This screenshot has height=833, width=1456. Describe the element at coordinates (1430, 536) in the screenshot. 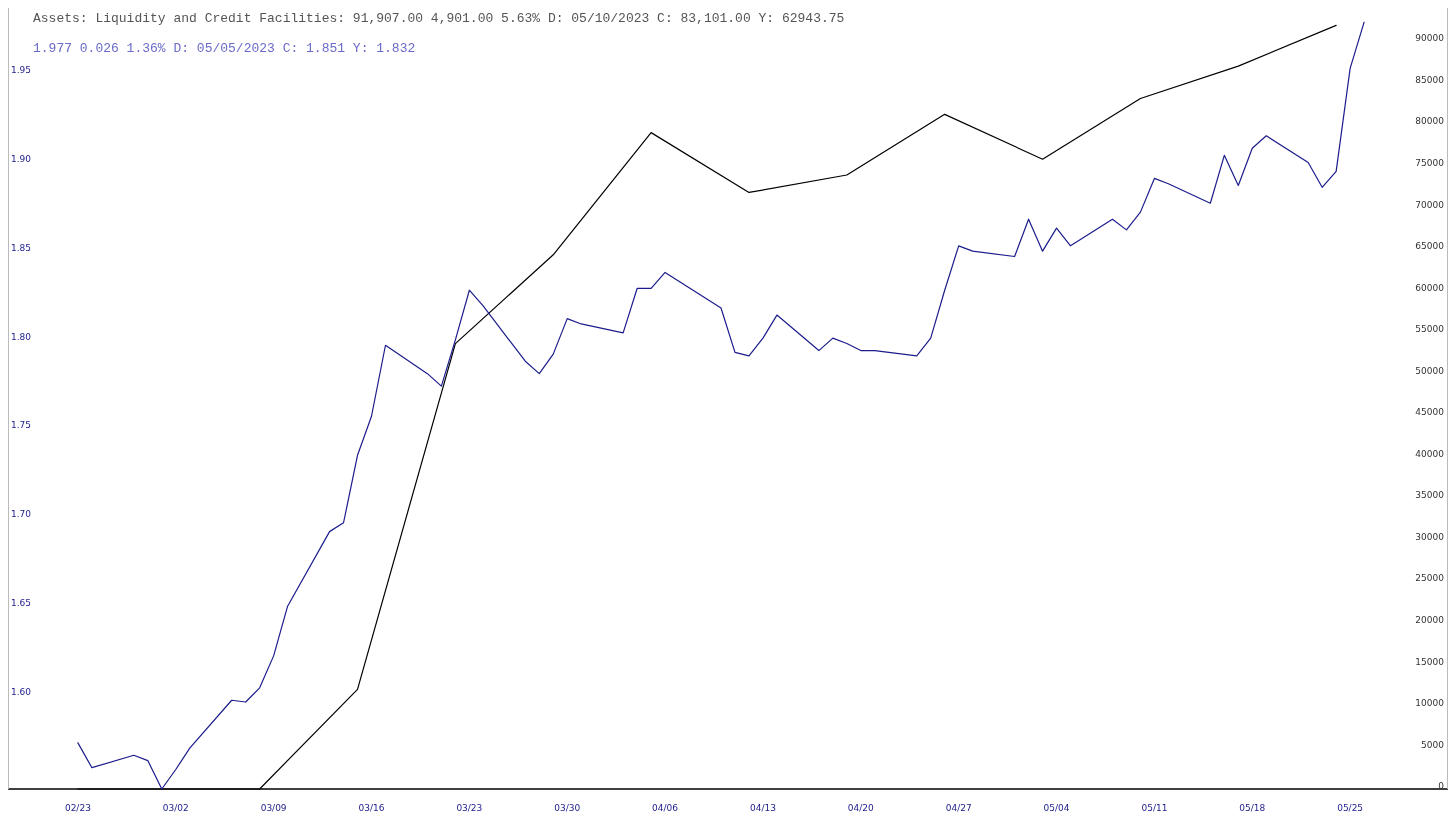

I see `y2-tick-label: 30000` at that location.